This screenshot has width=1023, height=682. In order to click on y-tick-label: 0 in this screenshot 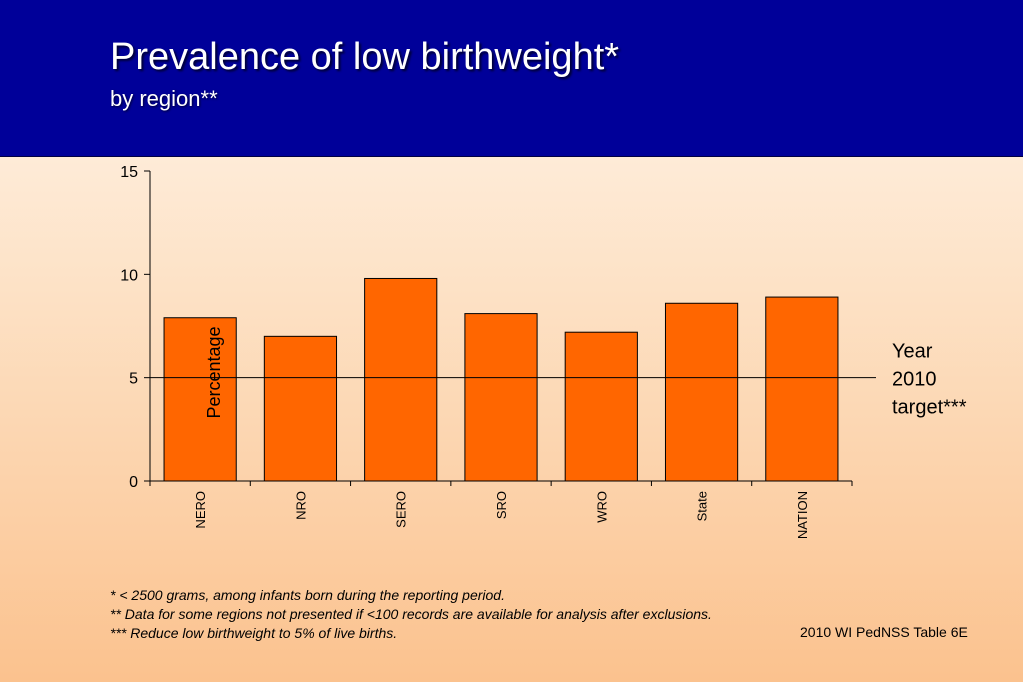, I will do `click(133, 482)`.